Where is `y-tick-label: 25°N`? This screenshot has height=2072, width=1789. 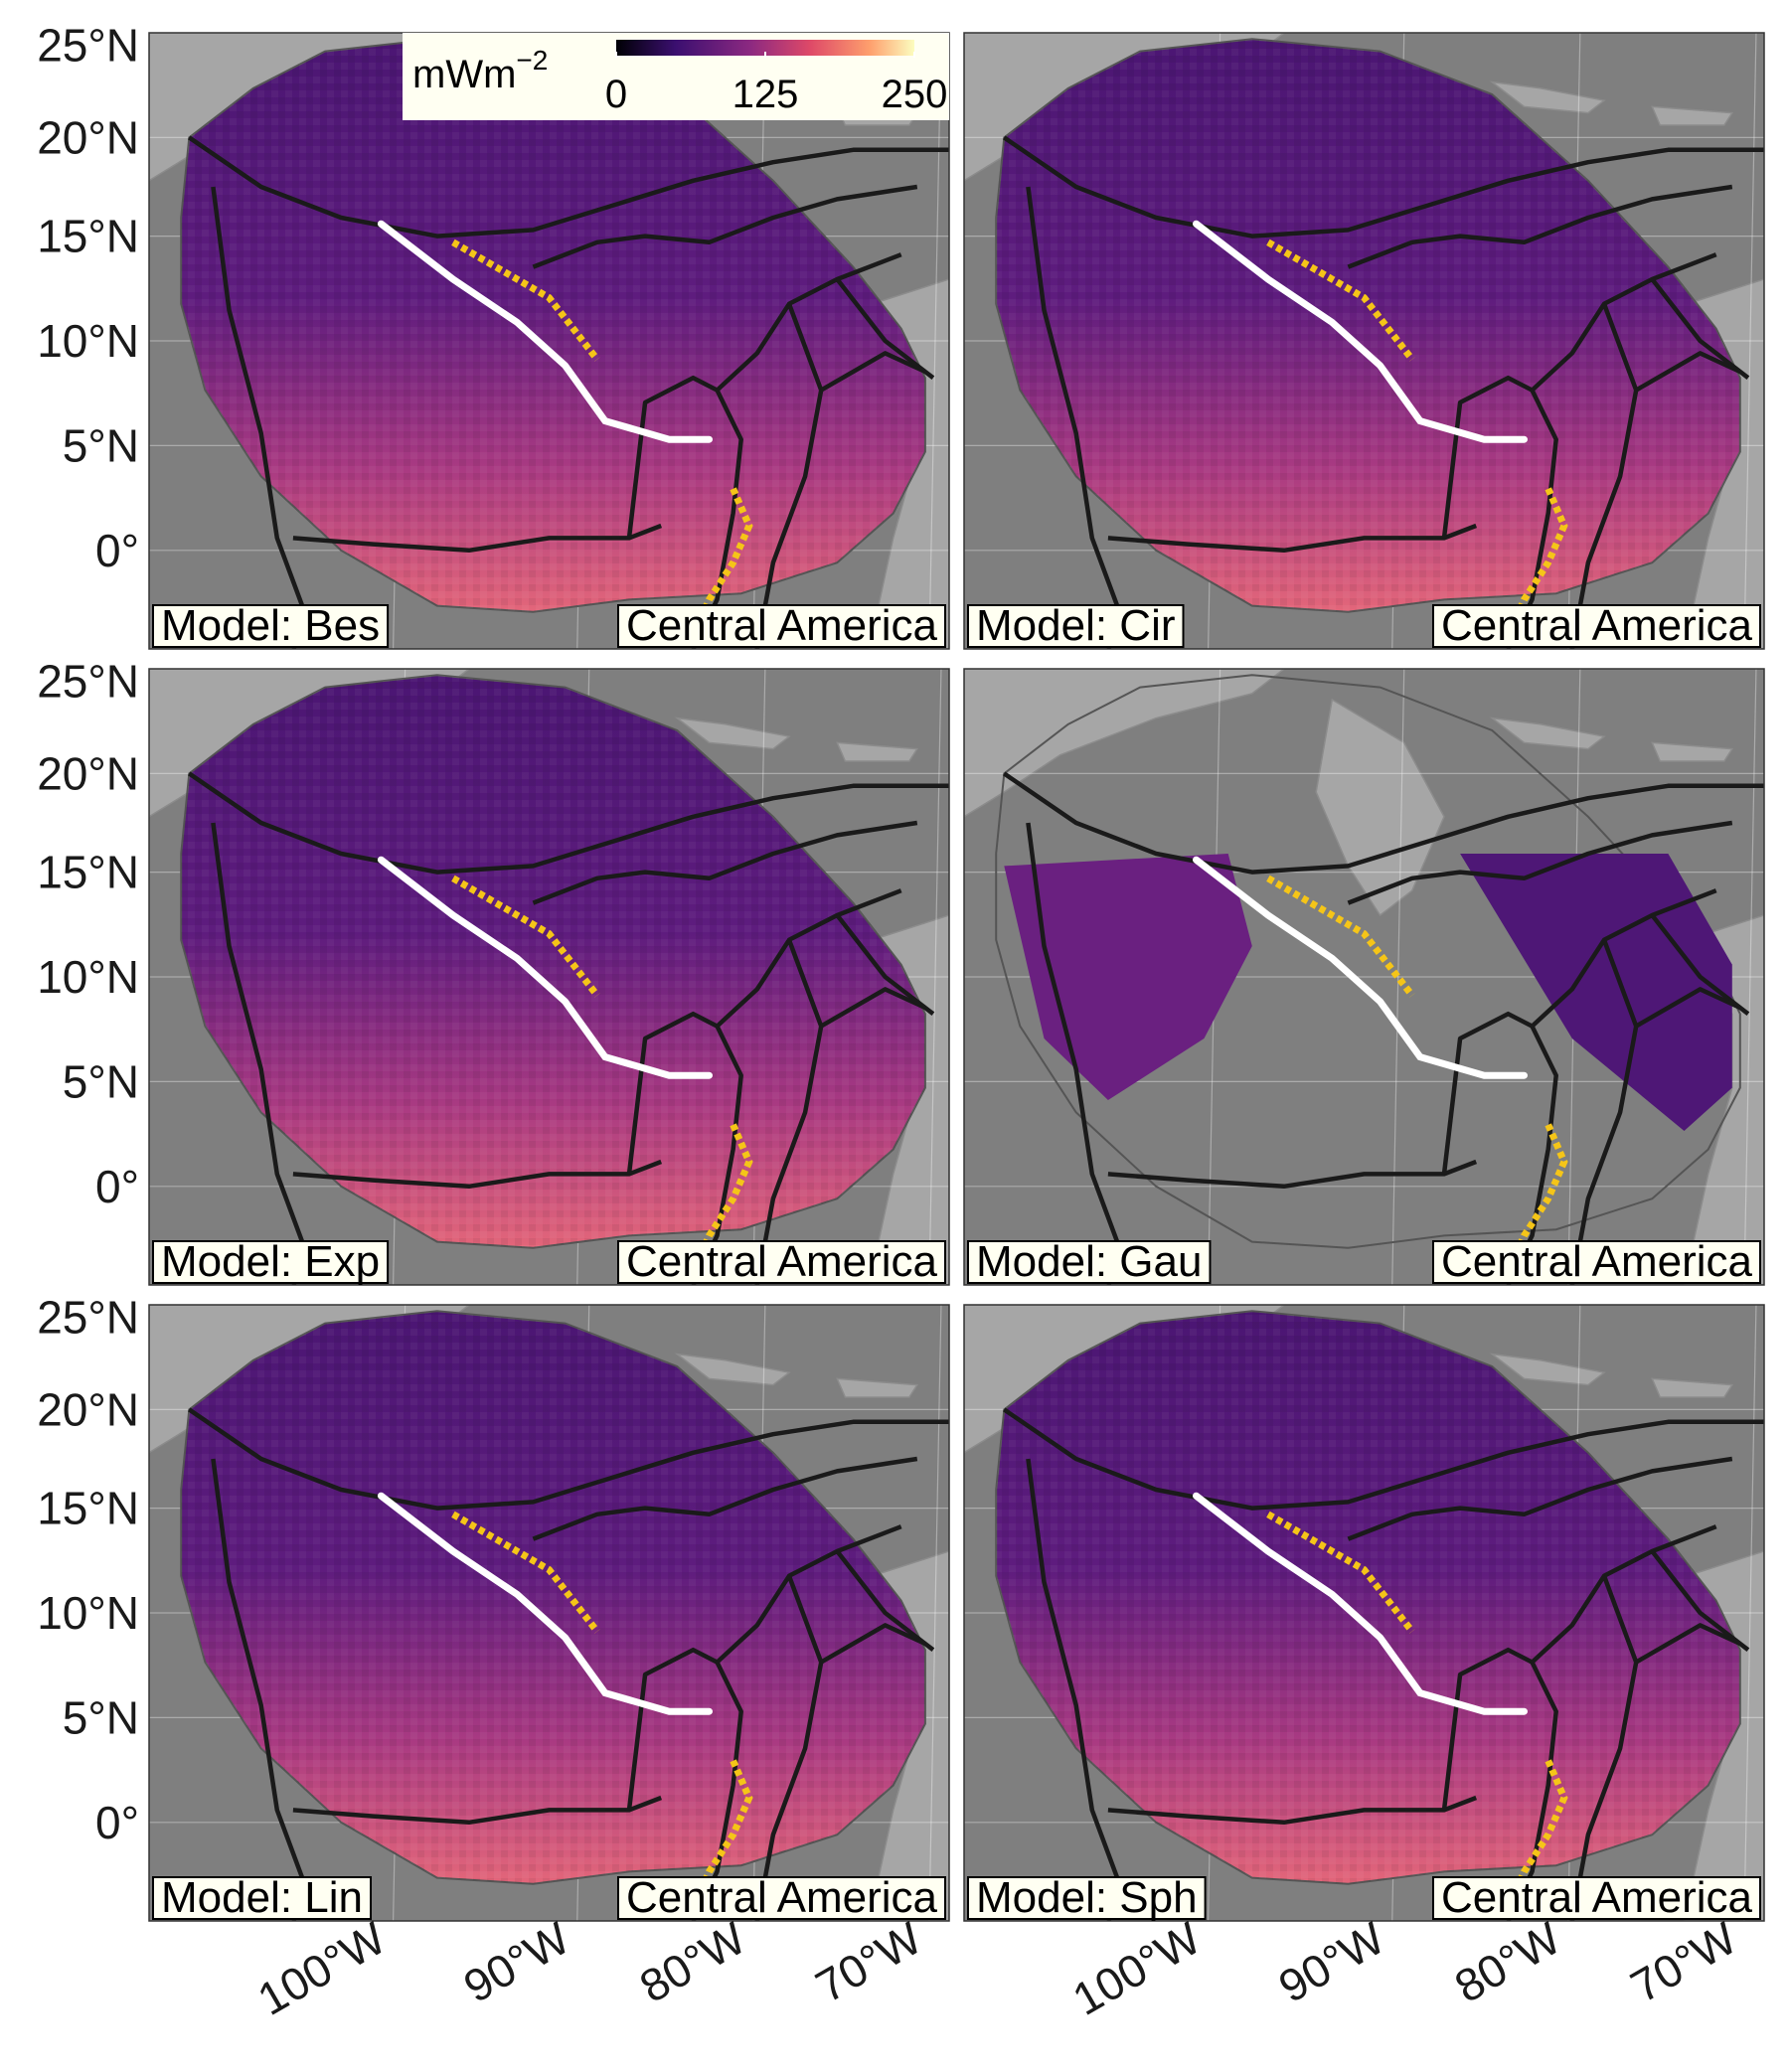 y-tick-label: 25°N is located at coordinates (88, 681).